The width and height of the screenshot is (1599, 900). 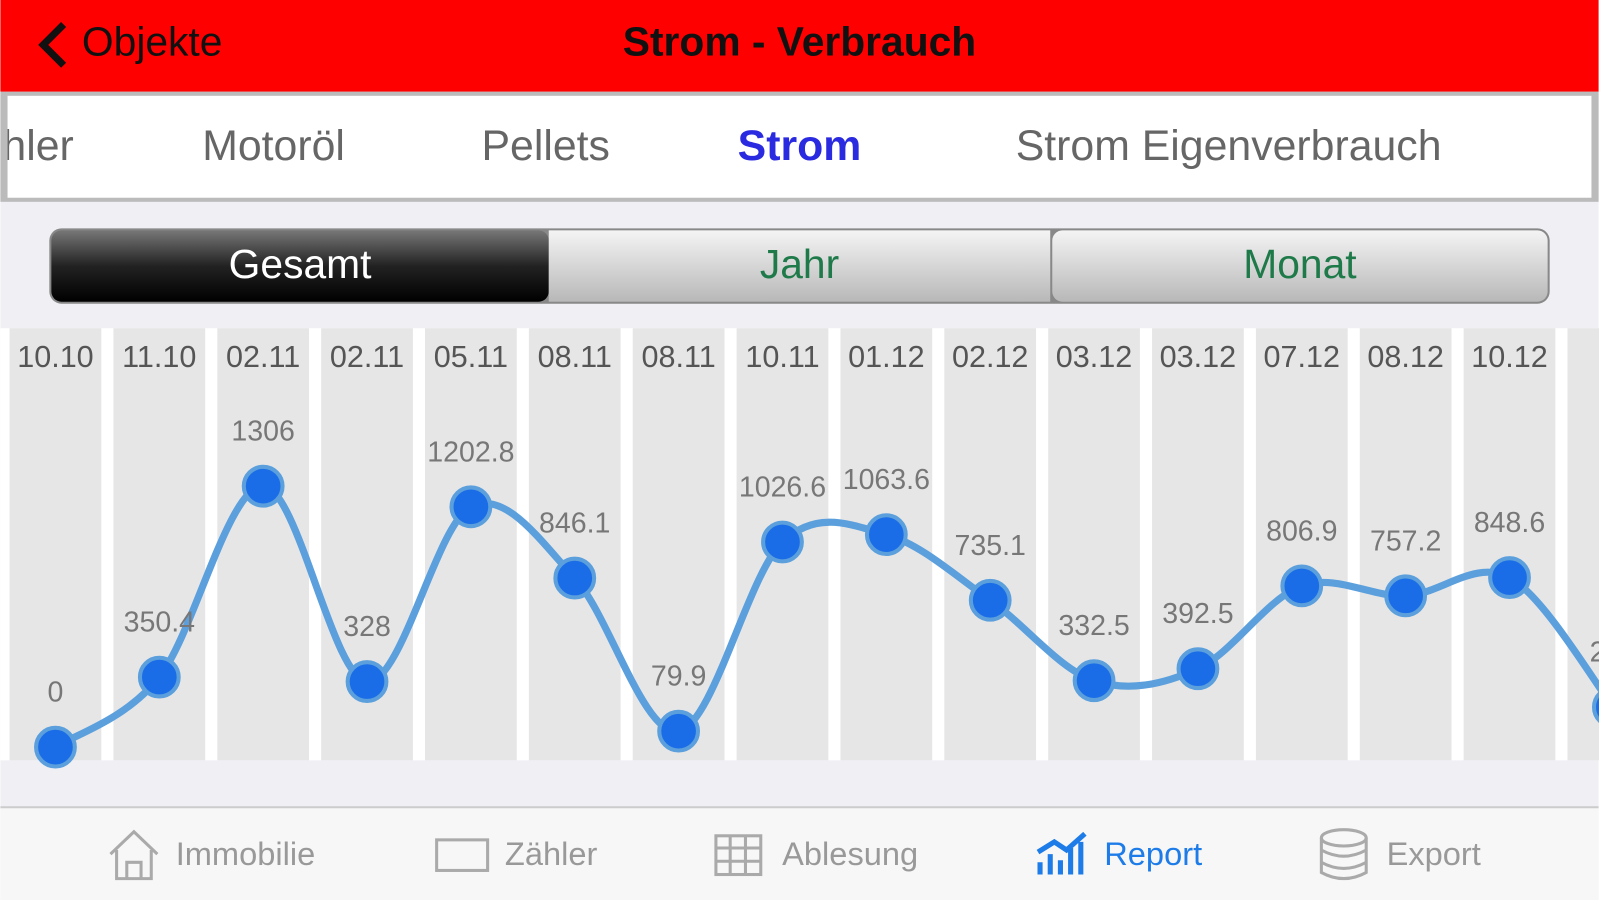 What do you see at coordinates (782, 357) in the screenshot?
I see `x-tick-label: 10.11` at bounding box center [782, 357].